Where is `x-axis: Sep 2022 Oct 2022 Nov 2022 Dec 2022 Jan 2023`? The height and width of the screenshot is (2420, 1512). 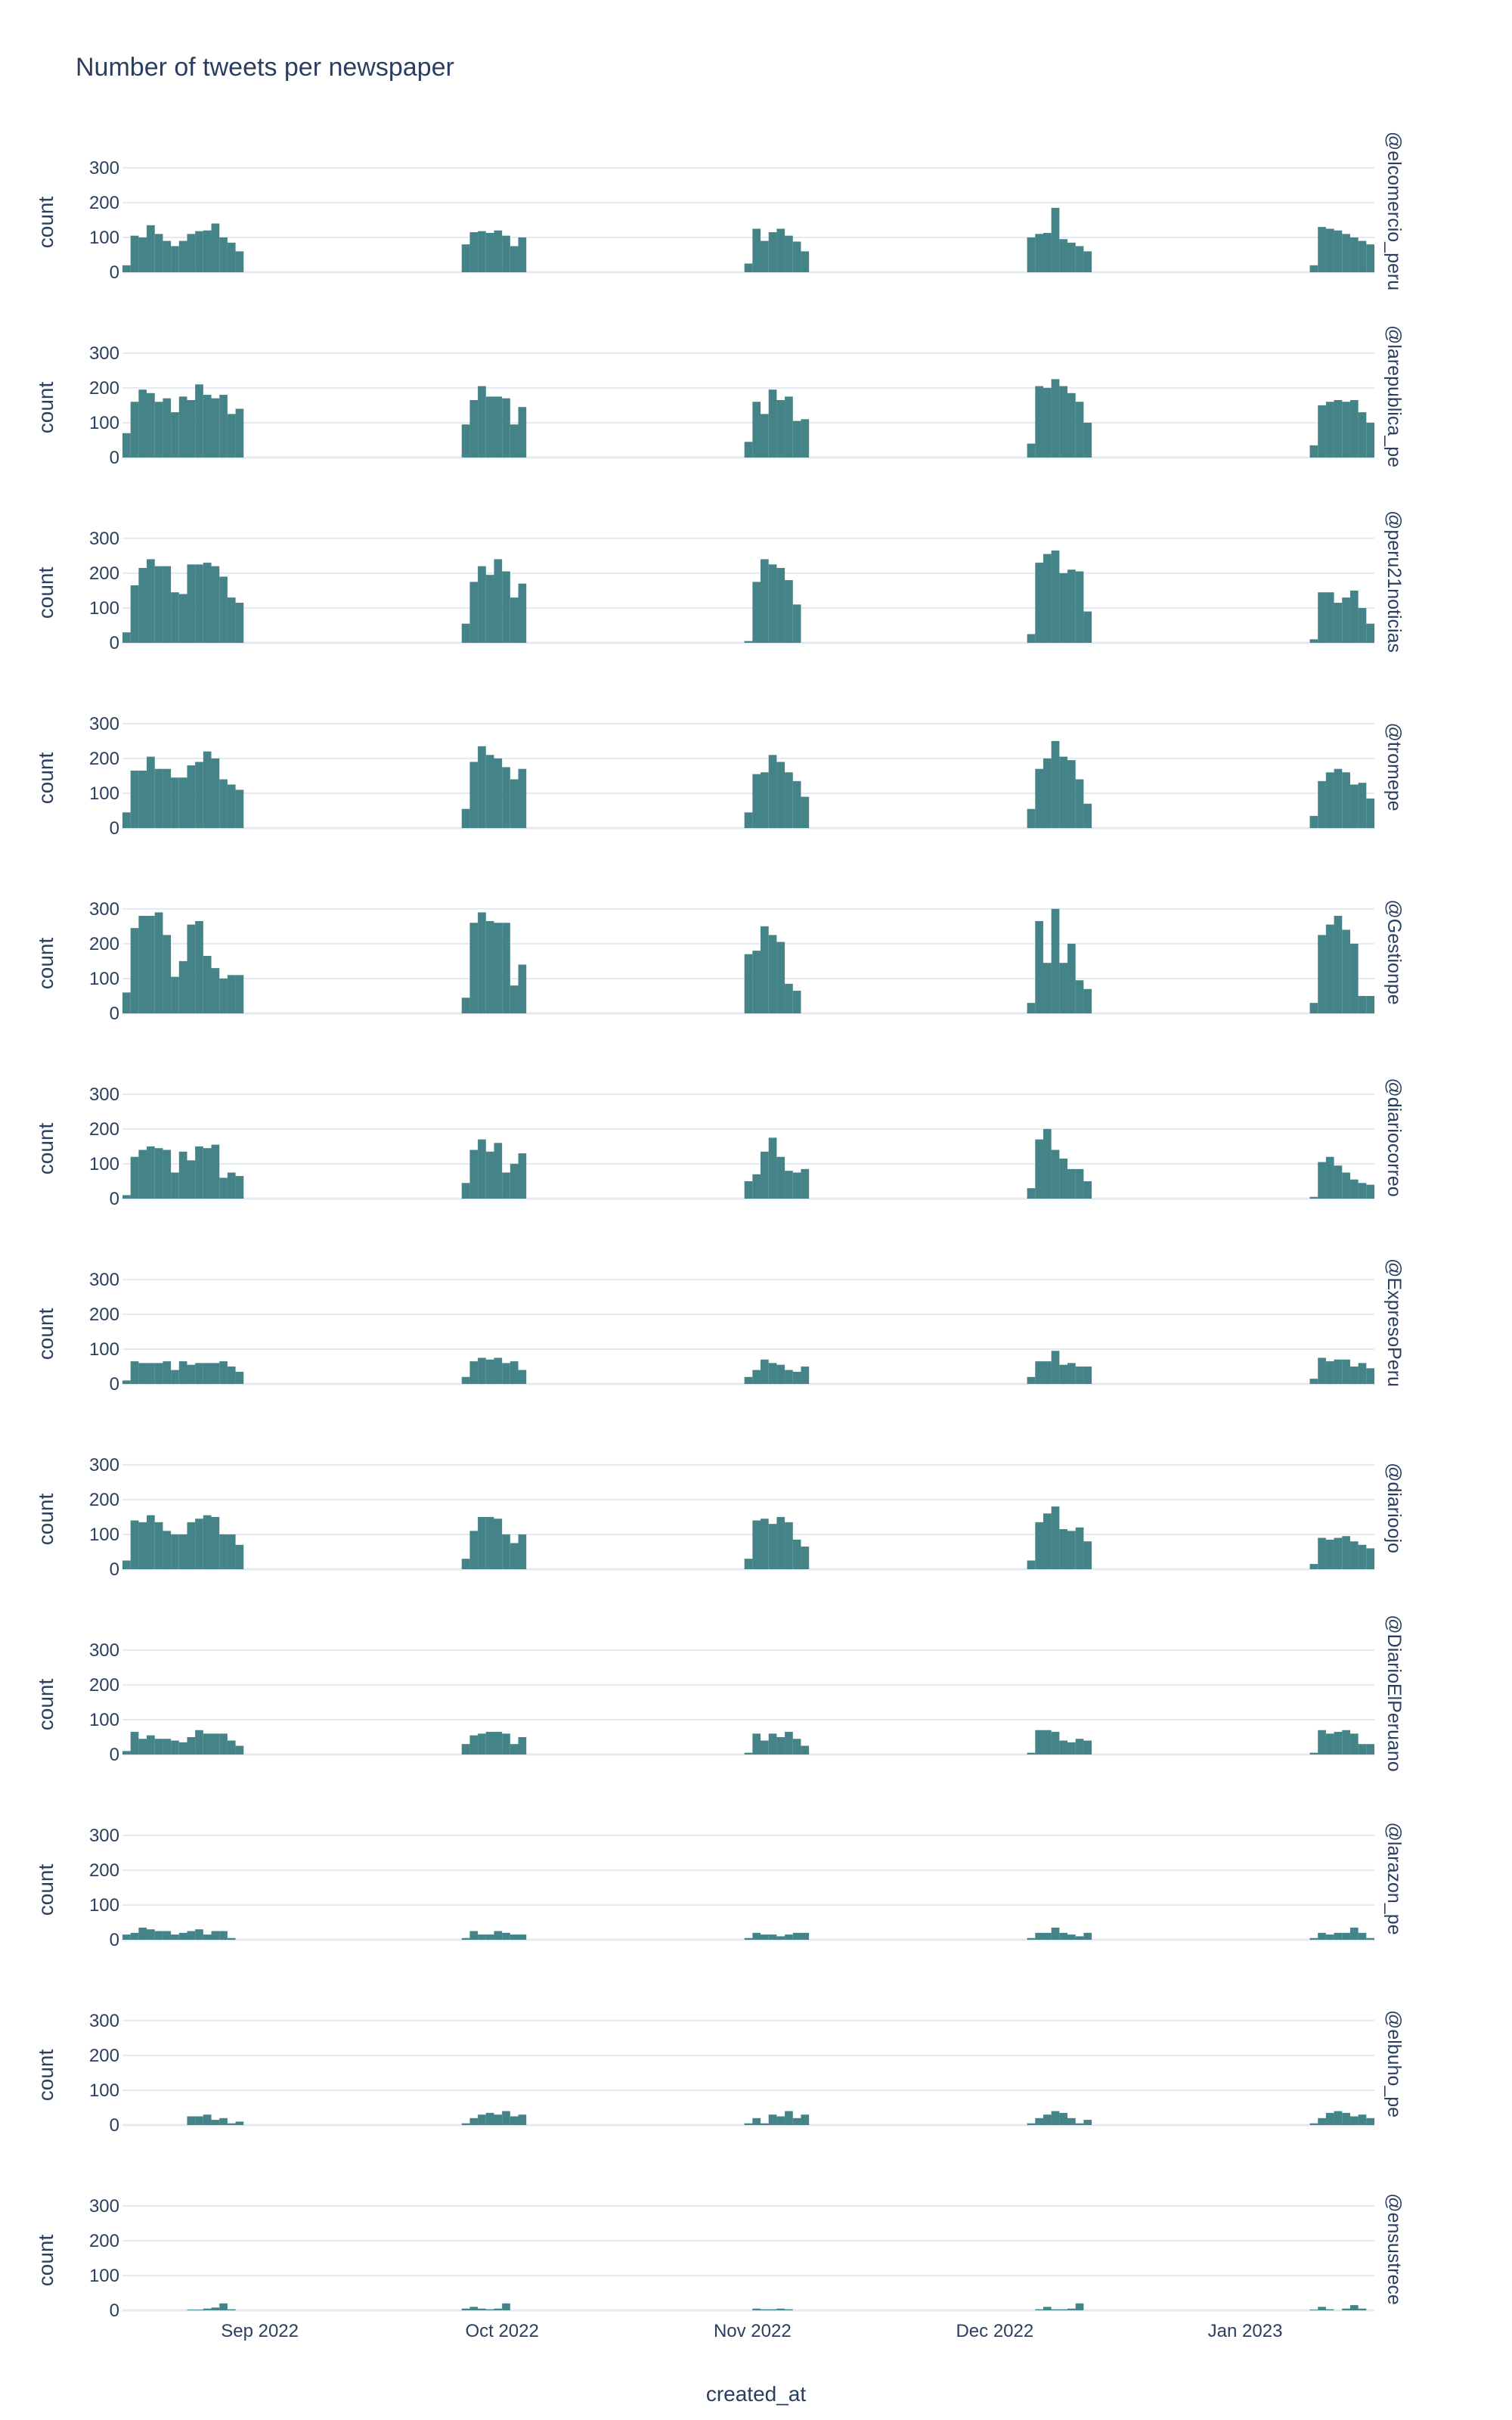 x-axis: Sep 2022 Oct 2022 Nov 2022 Dec 2022 Jan 2023 is located at coordinates (751, 2331).